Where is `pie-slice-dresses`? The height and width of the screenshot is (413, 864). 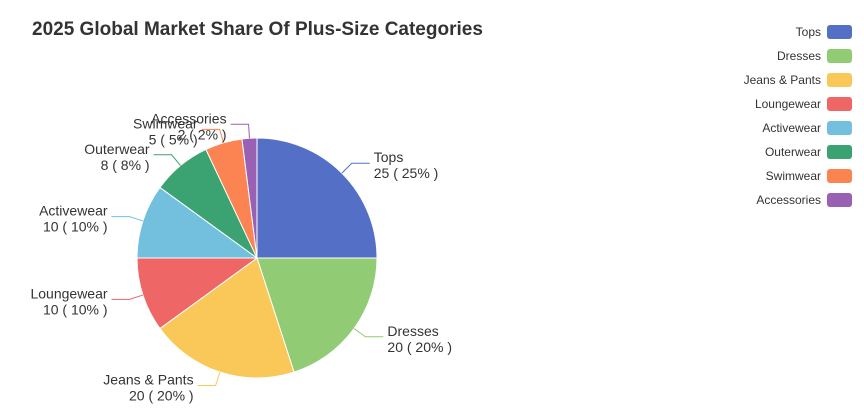 pie-slice-dresses is located at coordinates (317, 315).